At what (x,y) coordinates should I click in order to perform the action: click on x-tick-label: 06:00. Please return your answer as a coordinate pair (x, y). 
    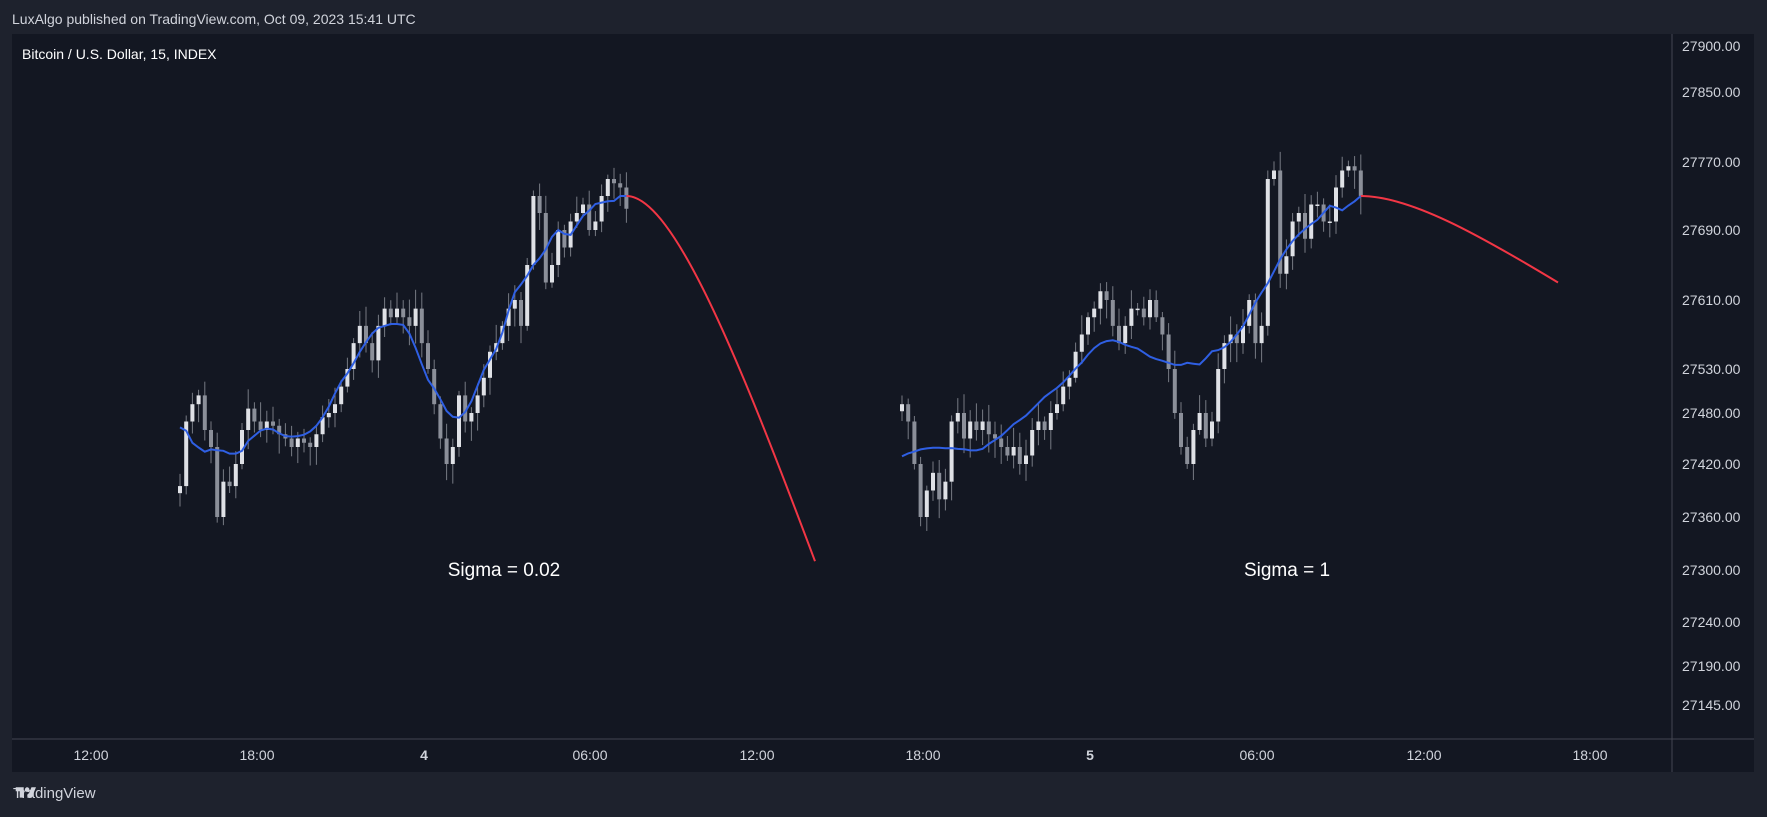
    Looking at the image, I should click on (589, 755).